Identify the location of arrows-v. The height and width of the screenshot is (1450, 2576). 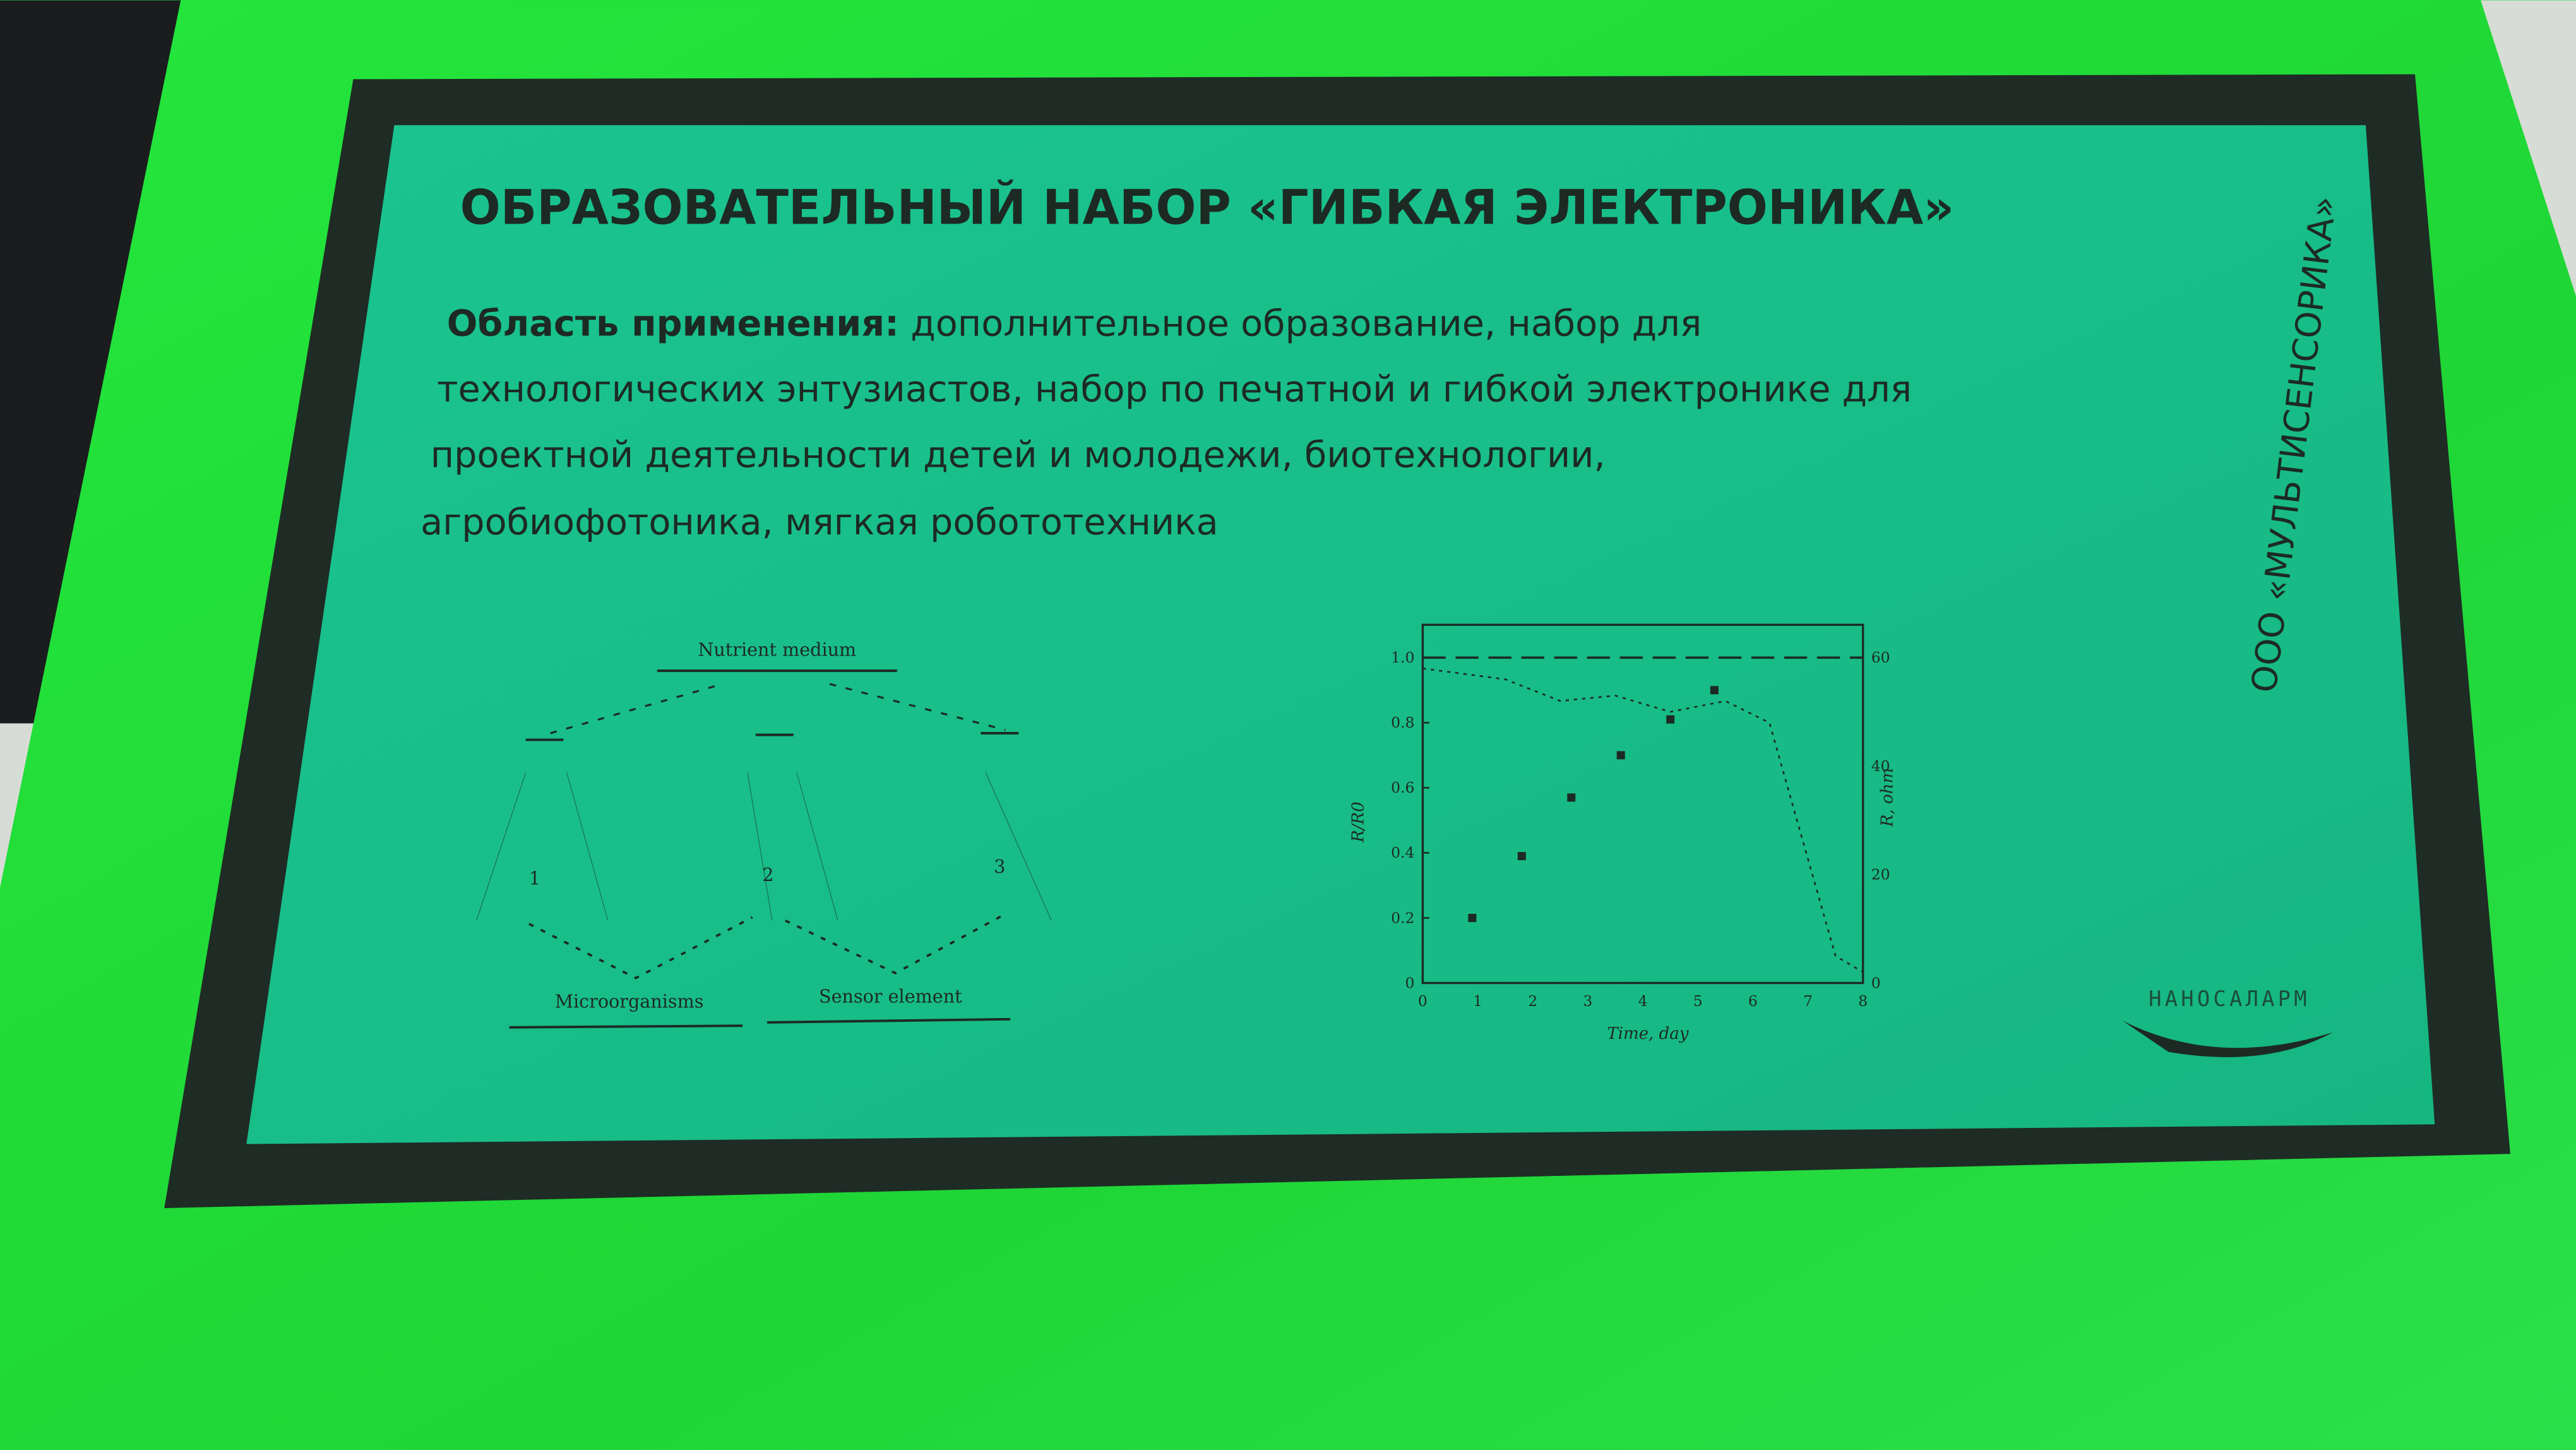
(767, 946).